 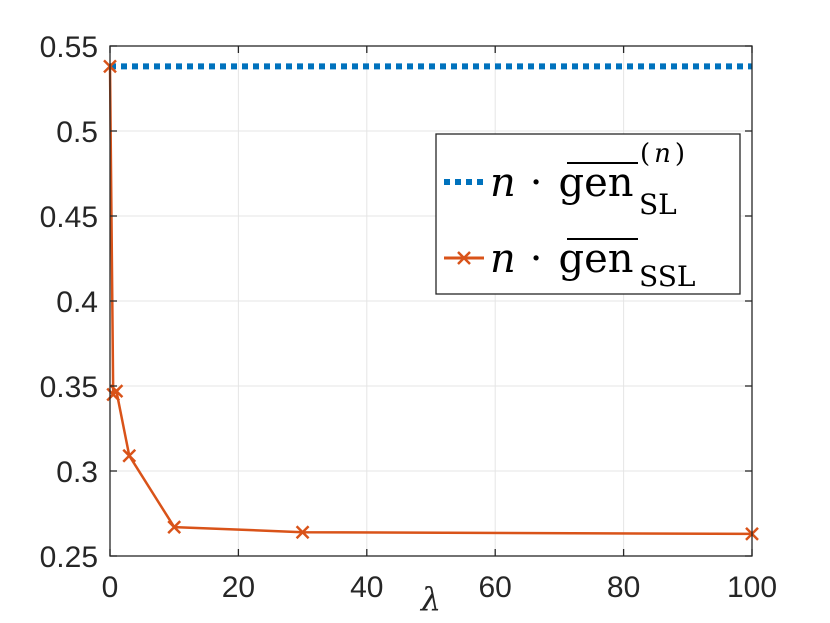 I want to click on x-tick-label: 40, so click(x=366, y=587).